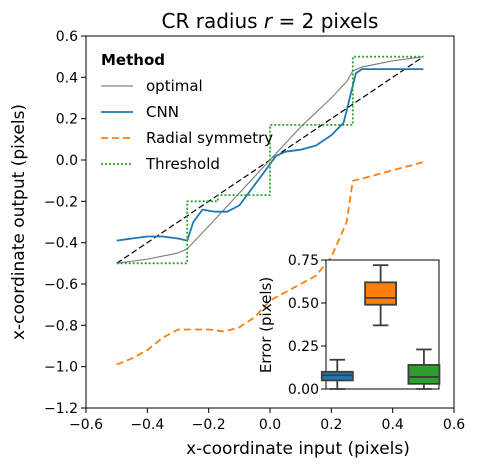 The width and height of the screenshot is (477, 468). Describe the element at coordinates (303, 390) in the screenshot. I see `inset-y-tick-label: 0.00` at that location.